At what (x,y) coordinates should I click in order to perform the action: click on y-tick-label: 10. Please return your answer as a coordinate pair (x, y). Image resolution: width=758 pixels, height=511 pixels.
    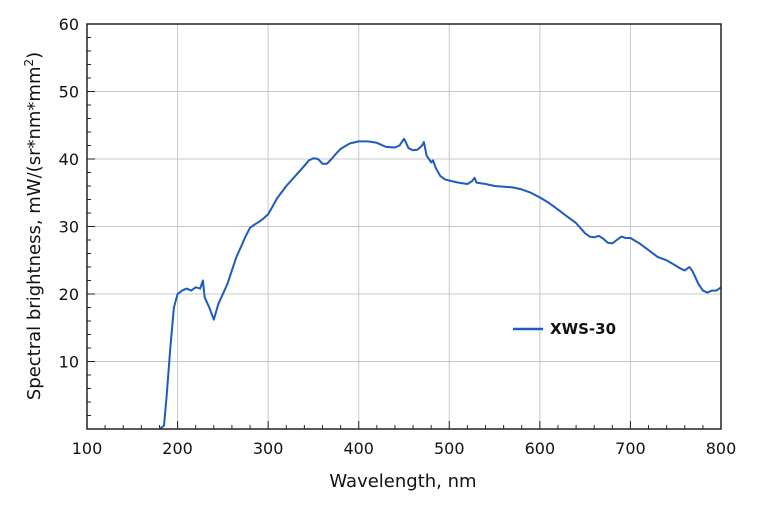
    Looking at the image, I should click on (69, 362).